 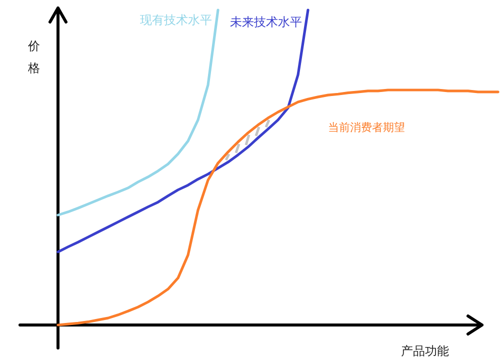 What do you see at coordinates (176, 20) in the screenshot?
I see `series-label: 现有技术水平` at bounding box center [176, 20].